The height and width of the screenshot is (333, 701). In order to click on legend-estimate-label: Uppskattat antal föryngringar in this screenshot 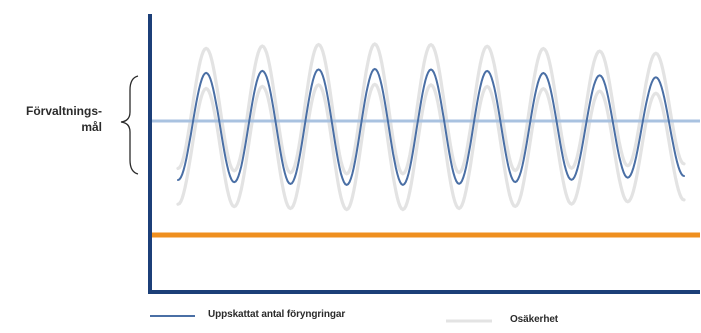, I will do `click(277, 314)`.